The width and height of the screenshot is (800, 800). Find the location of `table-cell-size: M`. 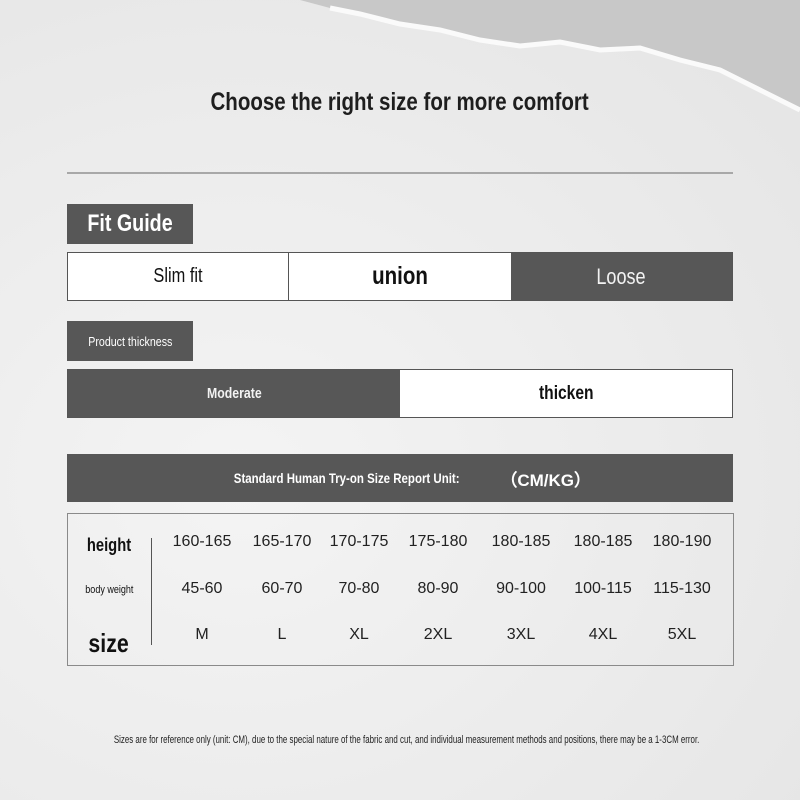

table-cell-size: M is located at coordinates (202, 634).